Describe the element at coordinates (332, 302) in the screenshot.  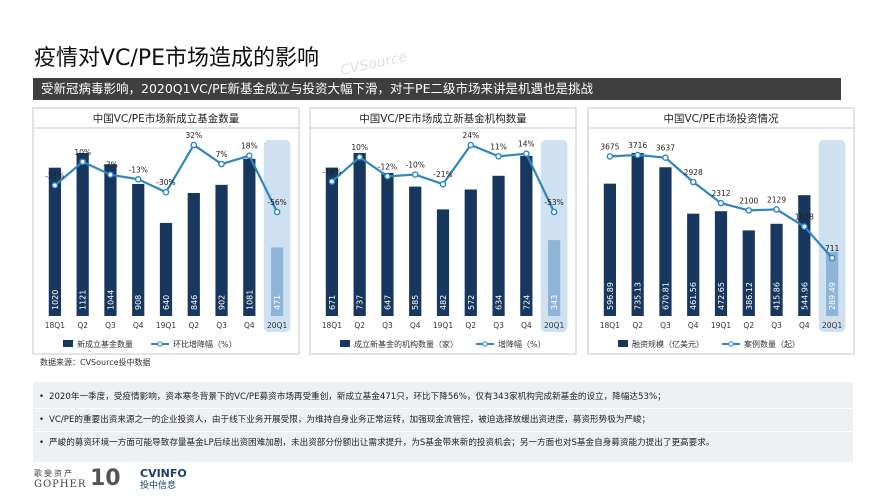
I see `bar-value-label: 671` at that location.